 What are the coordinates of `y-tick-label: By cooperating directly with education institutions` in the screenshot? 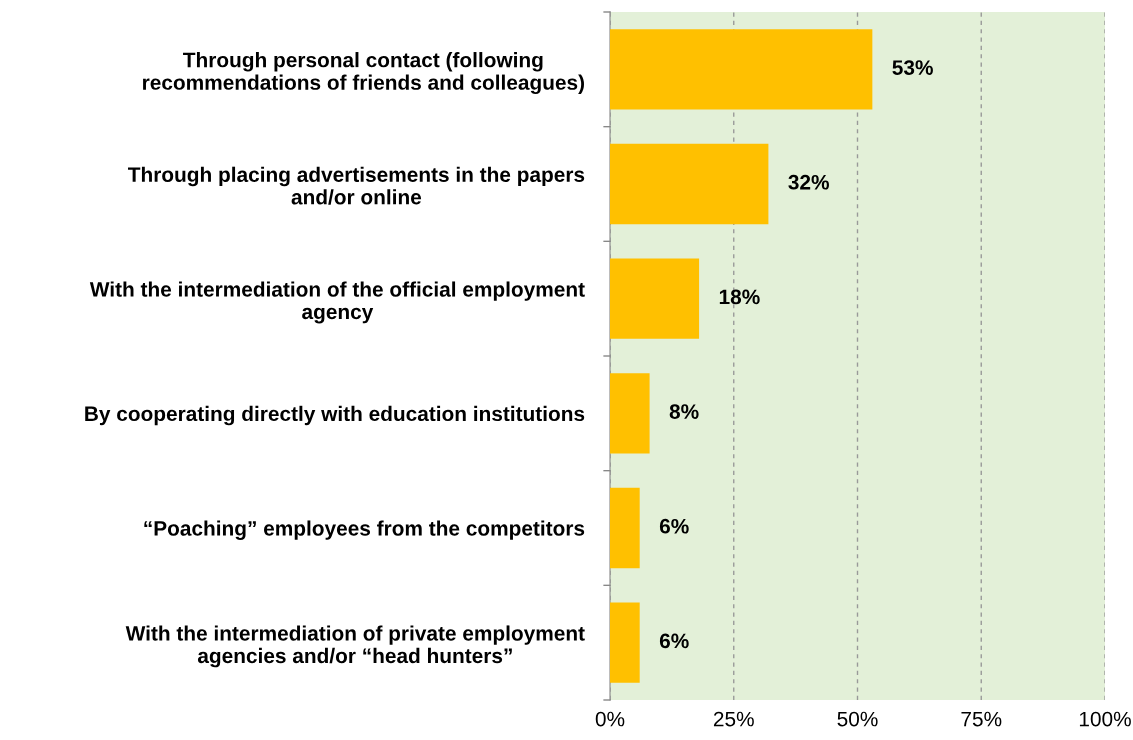 It's located at (335, 415).